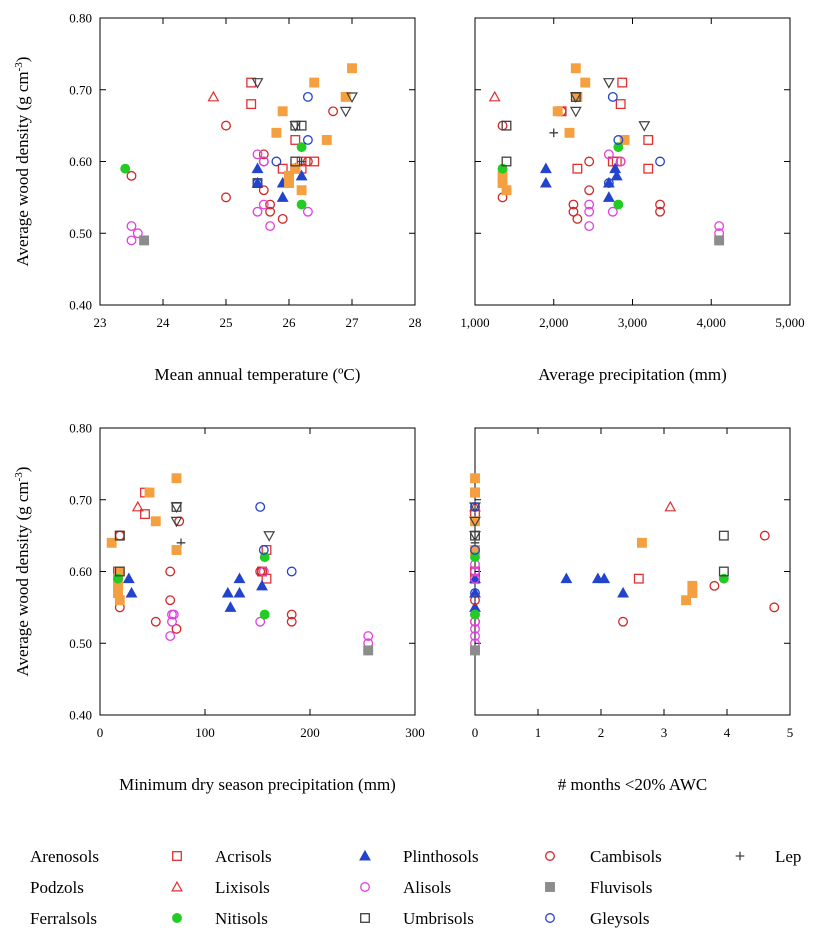  Describe the element at coordinates (80, 499) in the screenshot. I see `y-tick-label: 0.70` at that location.